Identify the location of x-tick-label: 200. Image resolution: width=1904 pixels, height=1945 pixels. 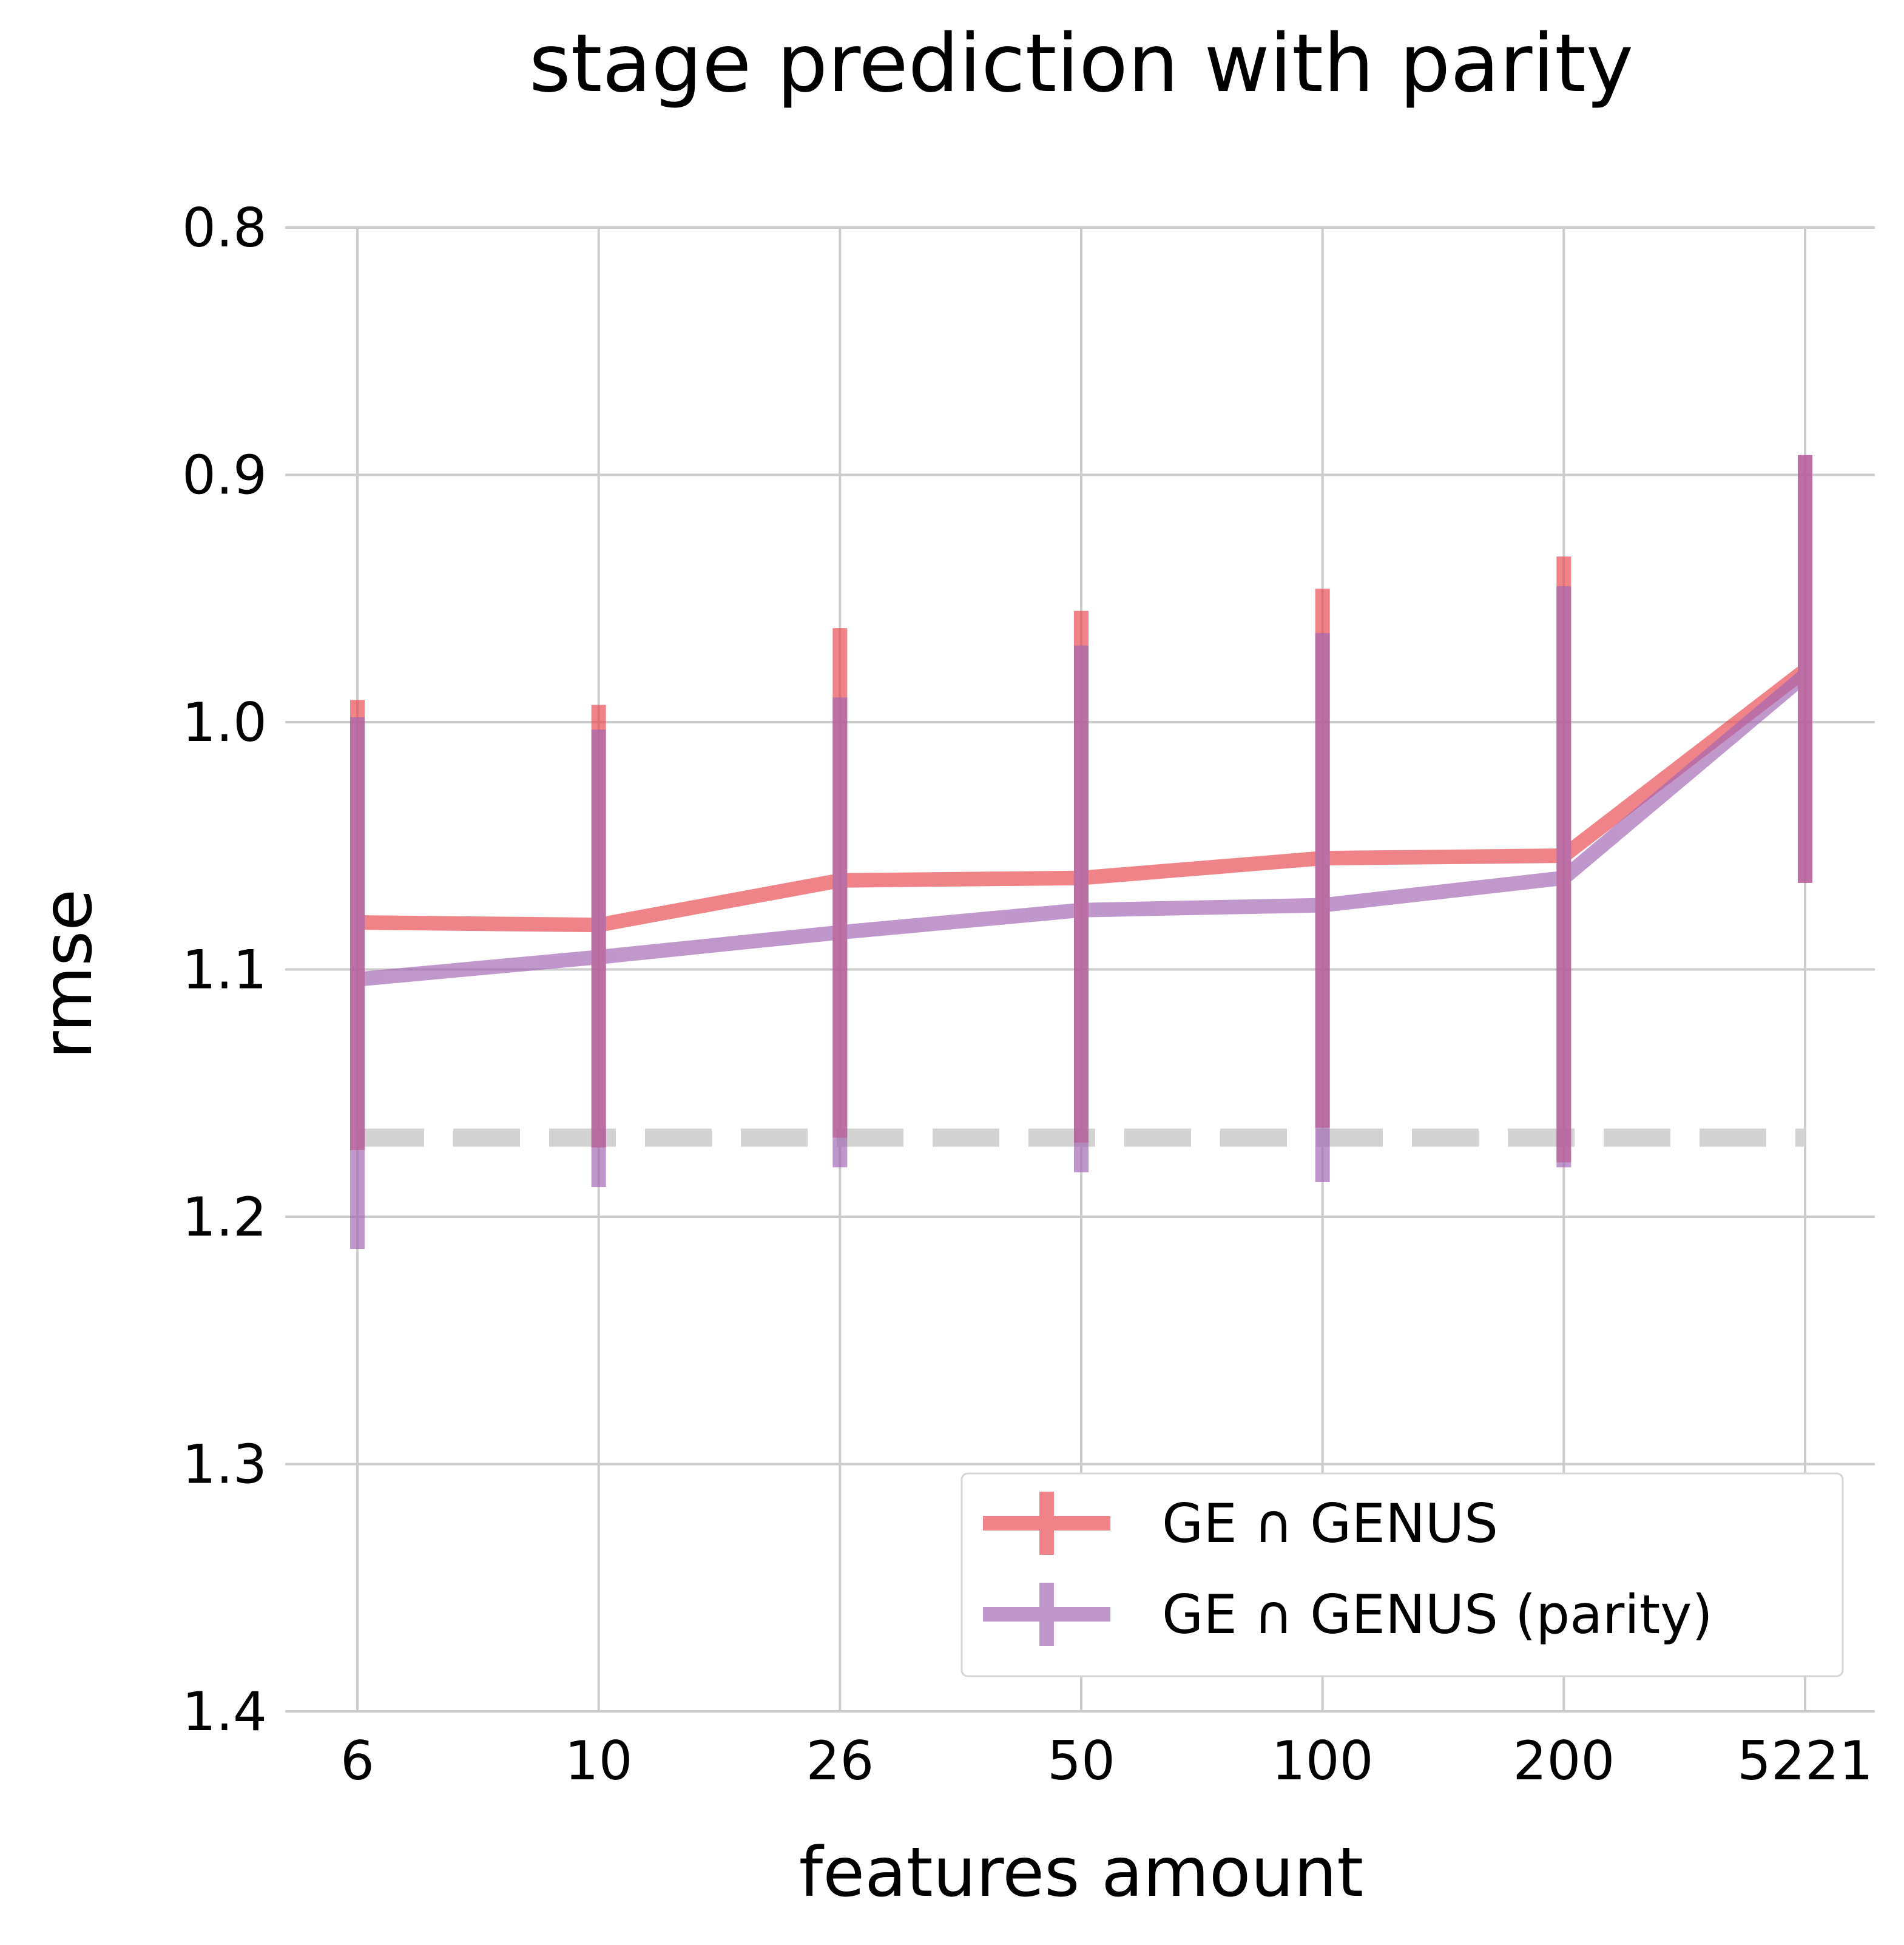
(1564, 1761).